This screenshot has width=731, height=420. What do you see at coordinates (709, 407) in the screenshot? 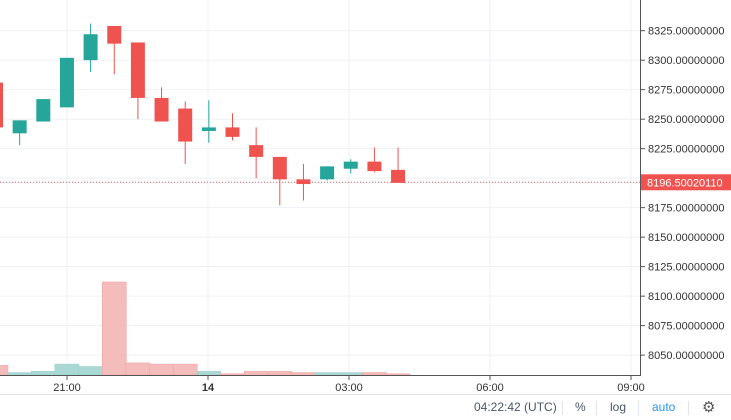
I see `gear-icon: ⚙` at bounding box center [709, 407].